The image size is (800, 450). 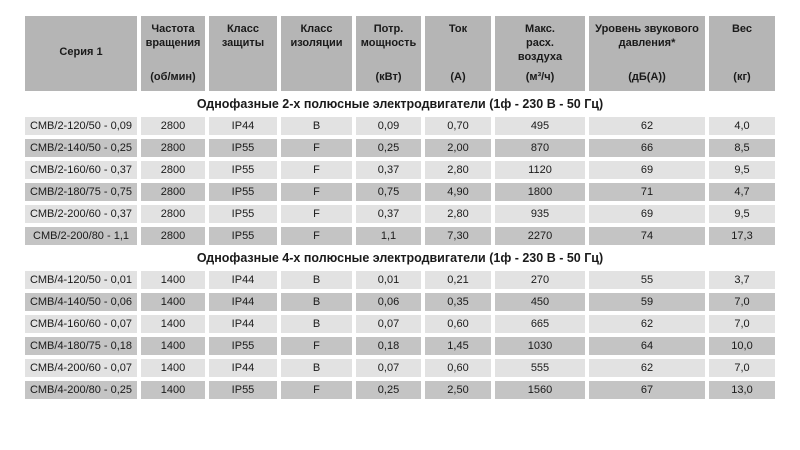 What do you see at coordinates (458, 280) in the screenshot?
I see `cell-current: 0,21` at bounding box center [458, 280].